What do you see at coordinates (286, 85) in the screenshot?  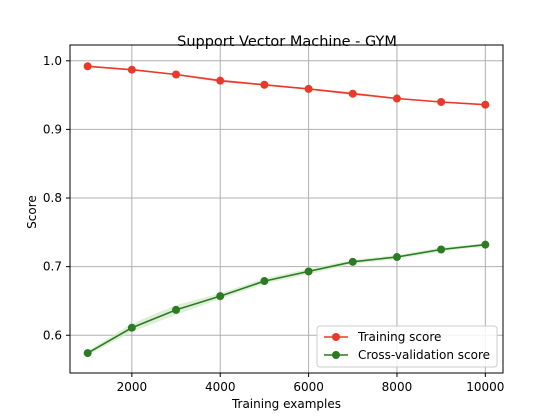 I see `training-score-line` at bounding box center [286, 85].